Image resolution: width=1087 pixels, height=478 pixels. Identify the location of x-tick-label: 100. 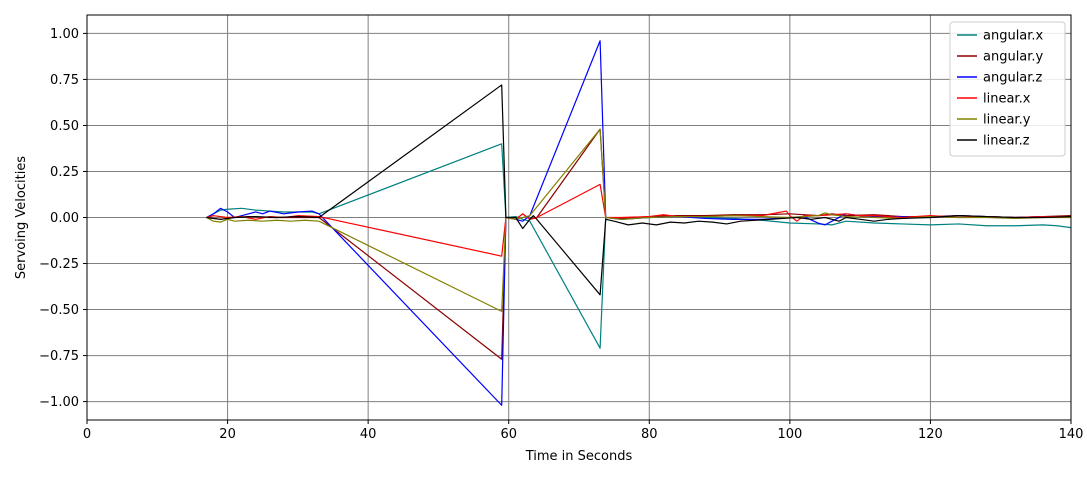
(789, 434).